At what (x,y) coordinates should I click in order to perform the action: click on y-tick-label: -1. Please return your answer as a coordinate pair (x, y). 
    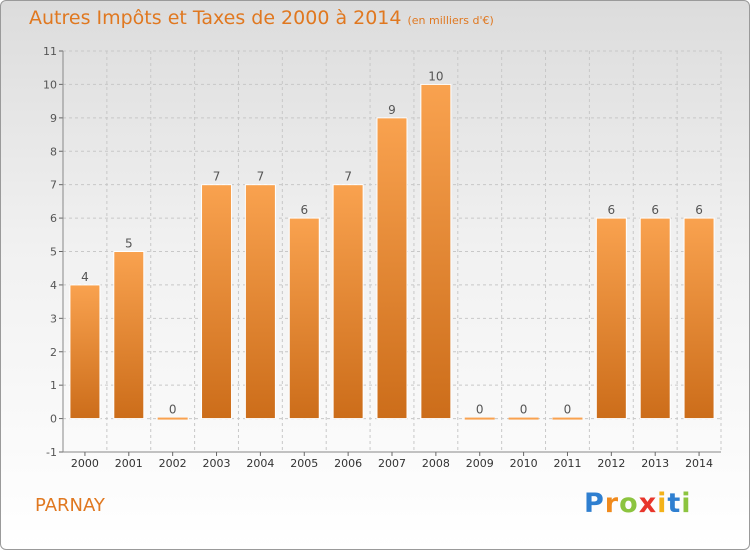
    Looking at the image, I should click on (51, 452).